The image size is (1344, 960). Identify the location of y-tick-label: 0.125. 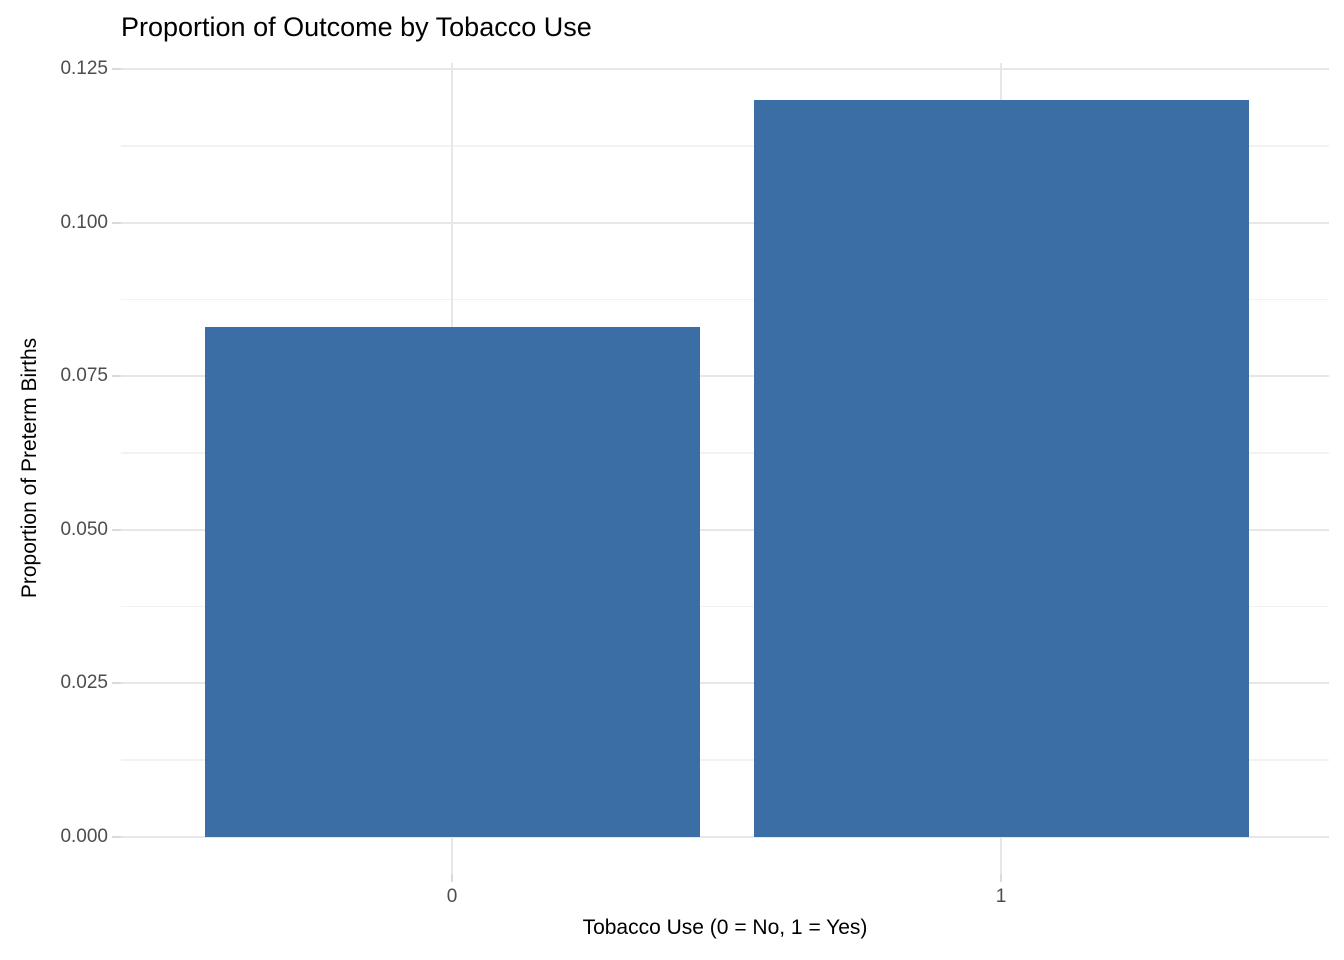
(84, 68).